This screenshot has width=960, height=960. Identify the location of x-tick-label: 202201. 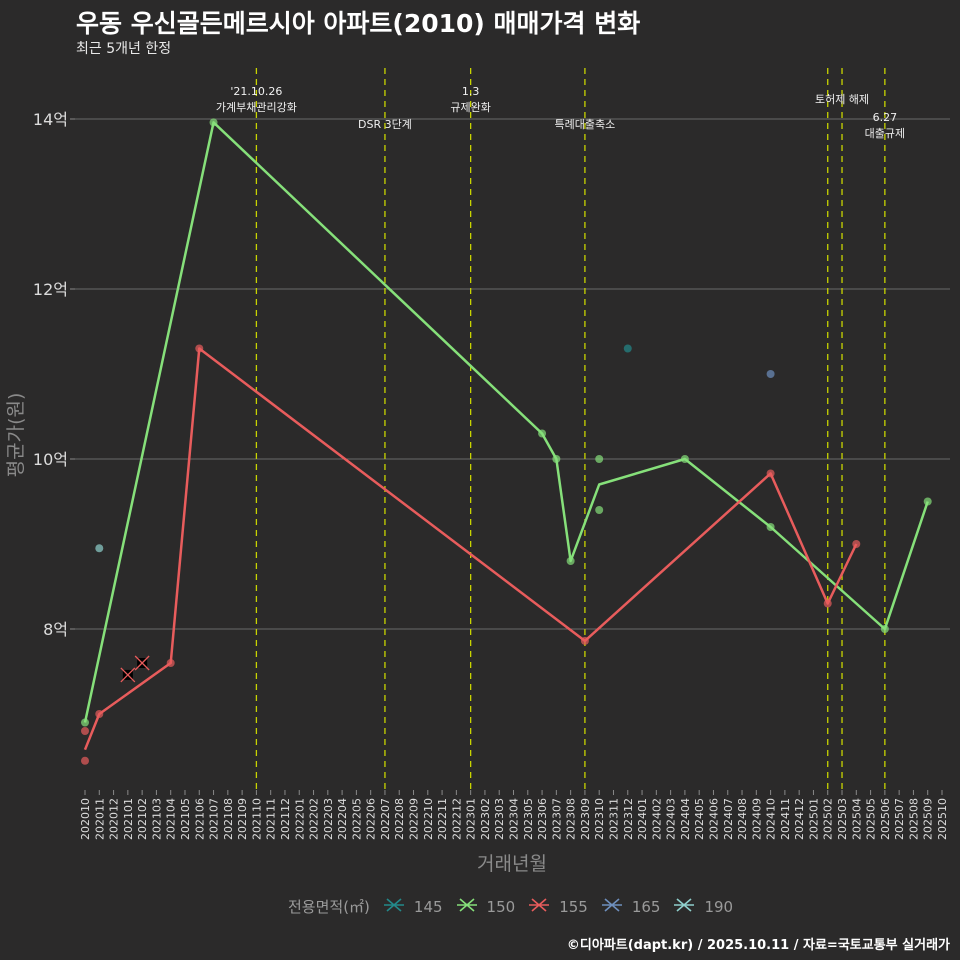
(299, 819).